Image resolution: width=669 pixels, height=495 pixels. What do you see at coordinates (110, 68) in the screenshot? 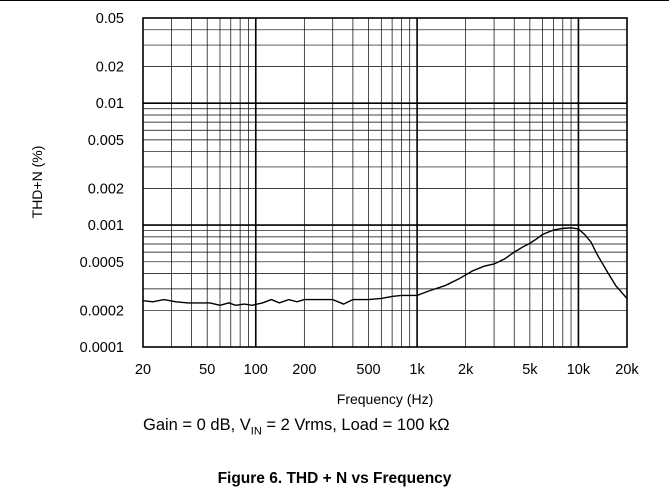
I see `y-tick-label: 0.02` at bounding box center [110, 68].